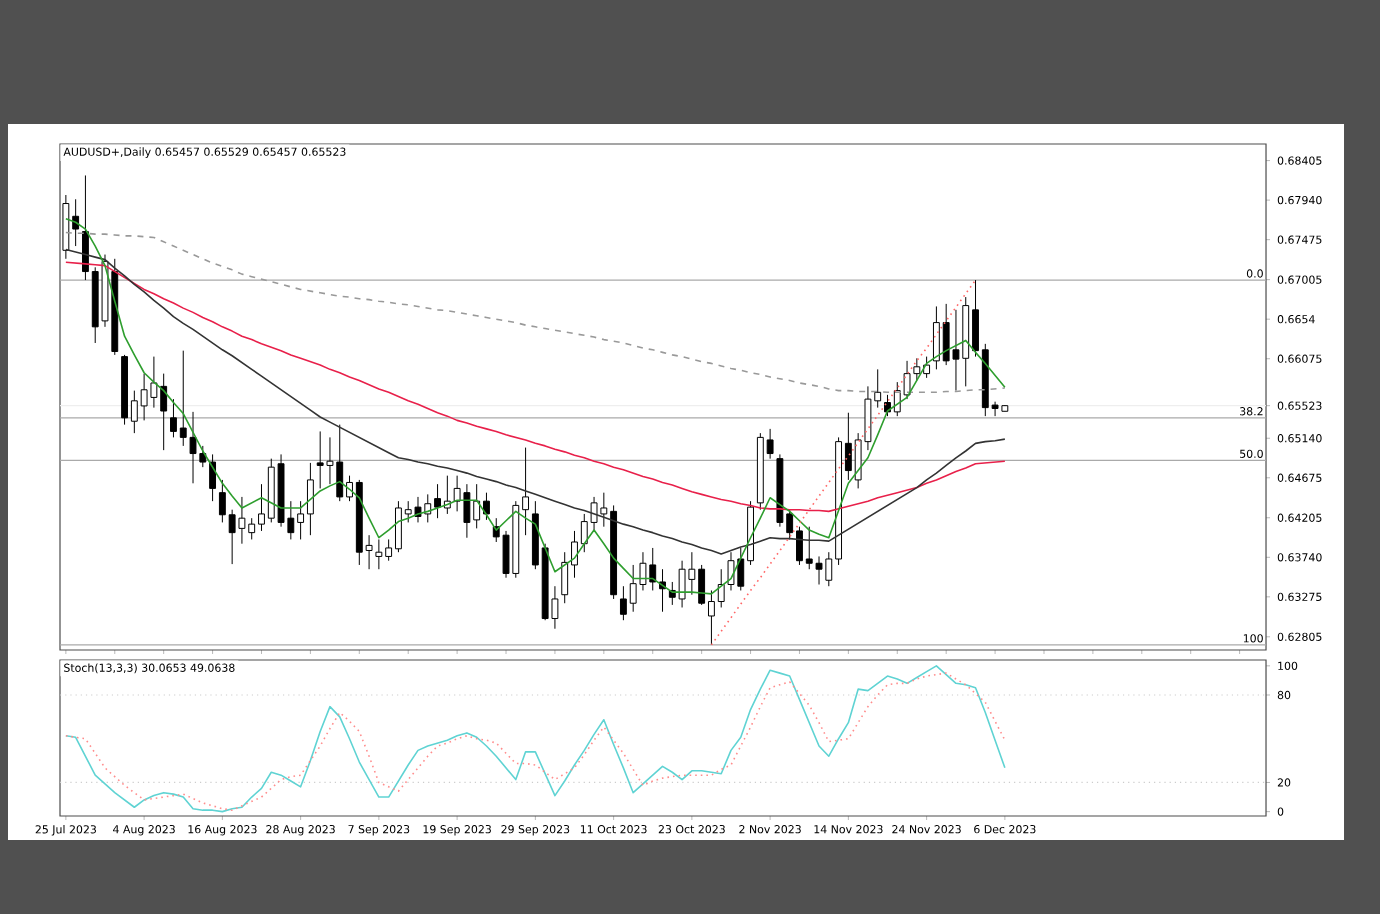  I want to click on candlestick, so click(213, 477).